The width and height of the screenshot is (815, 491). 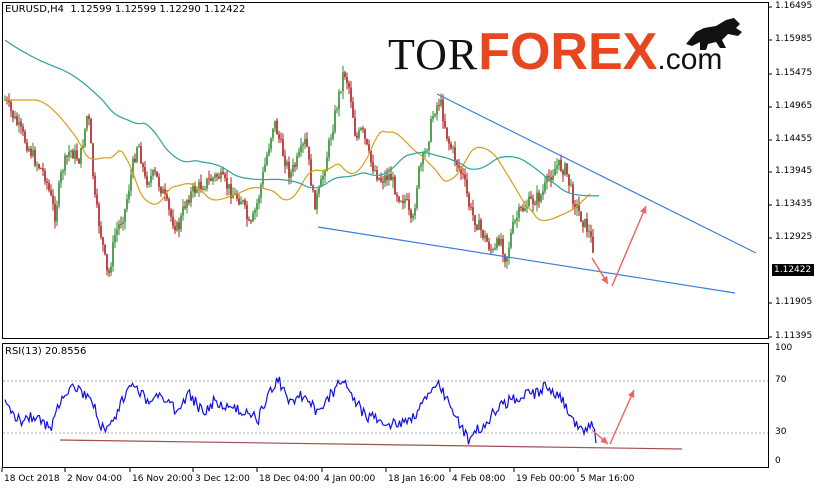 I want to click on price-tick-label: 1.12925, so click(x=794, y=237).